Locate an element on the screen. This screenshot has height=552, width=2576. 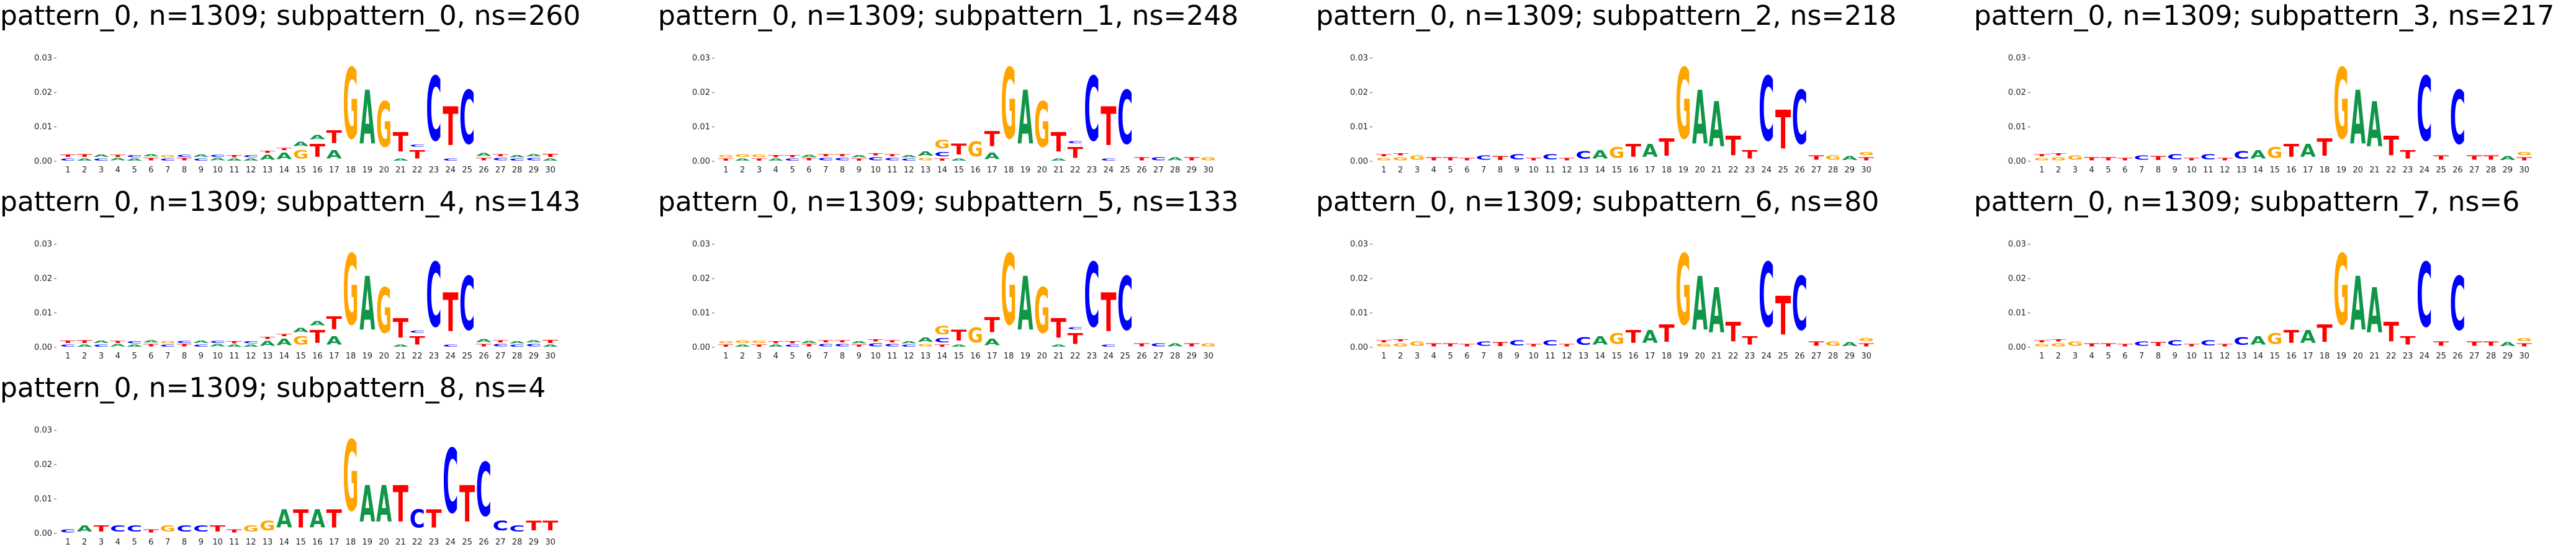
x-tick-label: 10 is located at coordinates (1533, 170).